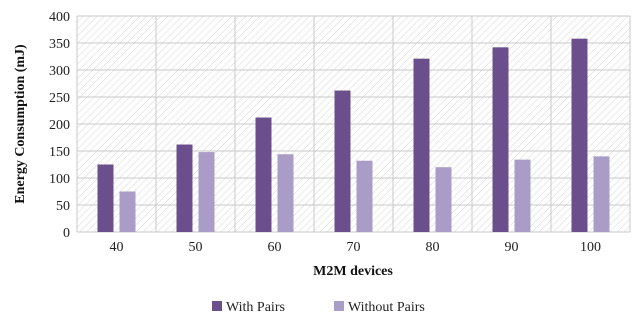 The width and height of the screenshot is (641, 322). I want to click on y-tick-label: 200, so click(59, 125).